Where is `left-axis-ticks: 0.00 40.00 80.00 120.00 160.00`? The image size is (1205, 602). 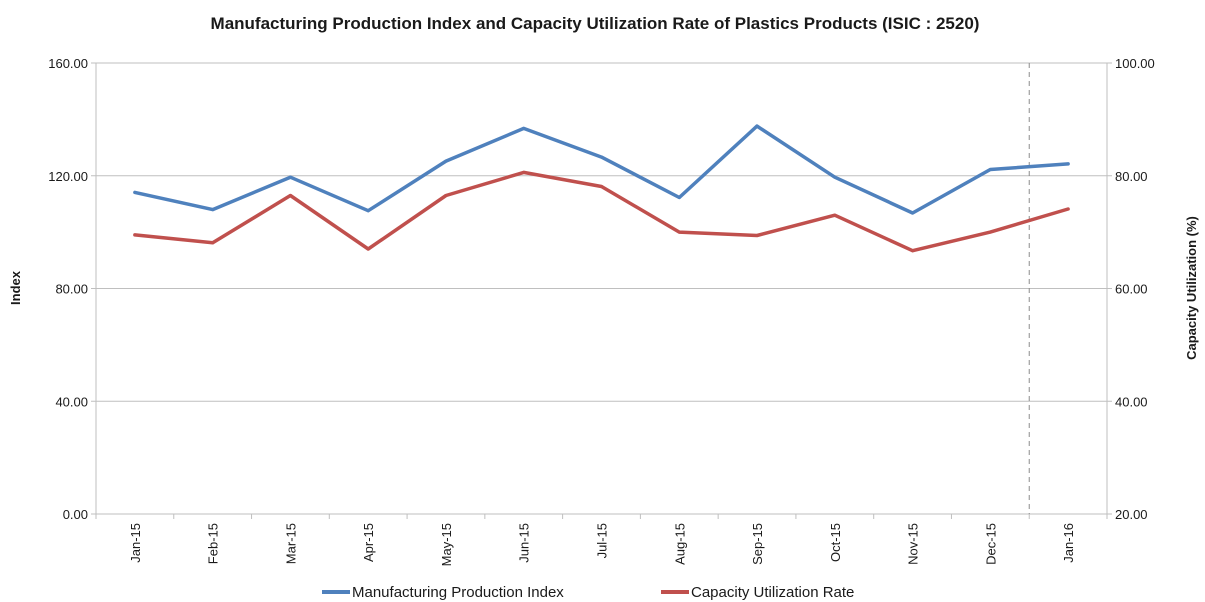 left-axis-ticks: 0.00 40.00 80.00 120.00 160.00 is located at coordinates (72, 289).